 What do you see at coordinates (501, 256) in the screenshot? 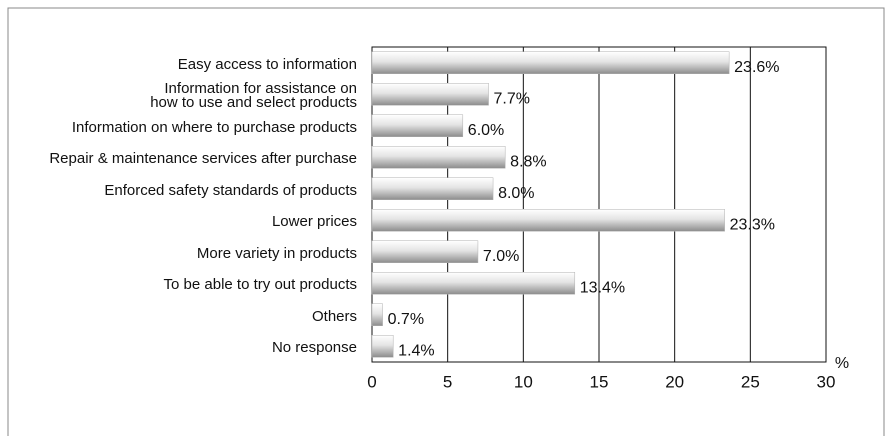
I see `value-label: 7.0%` at bounding box center [501, 256].